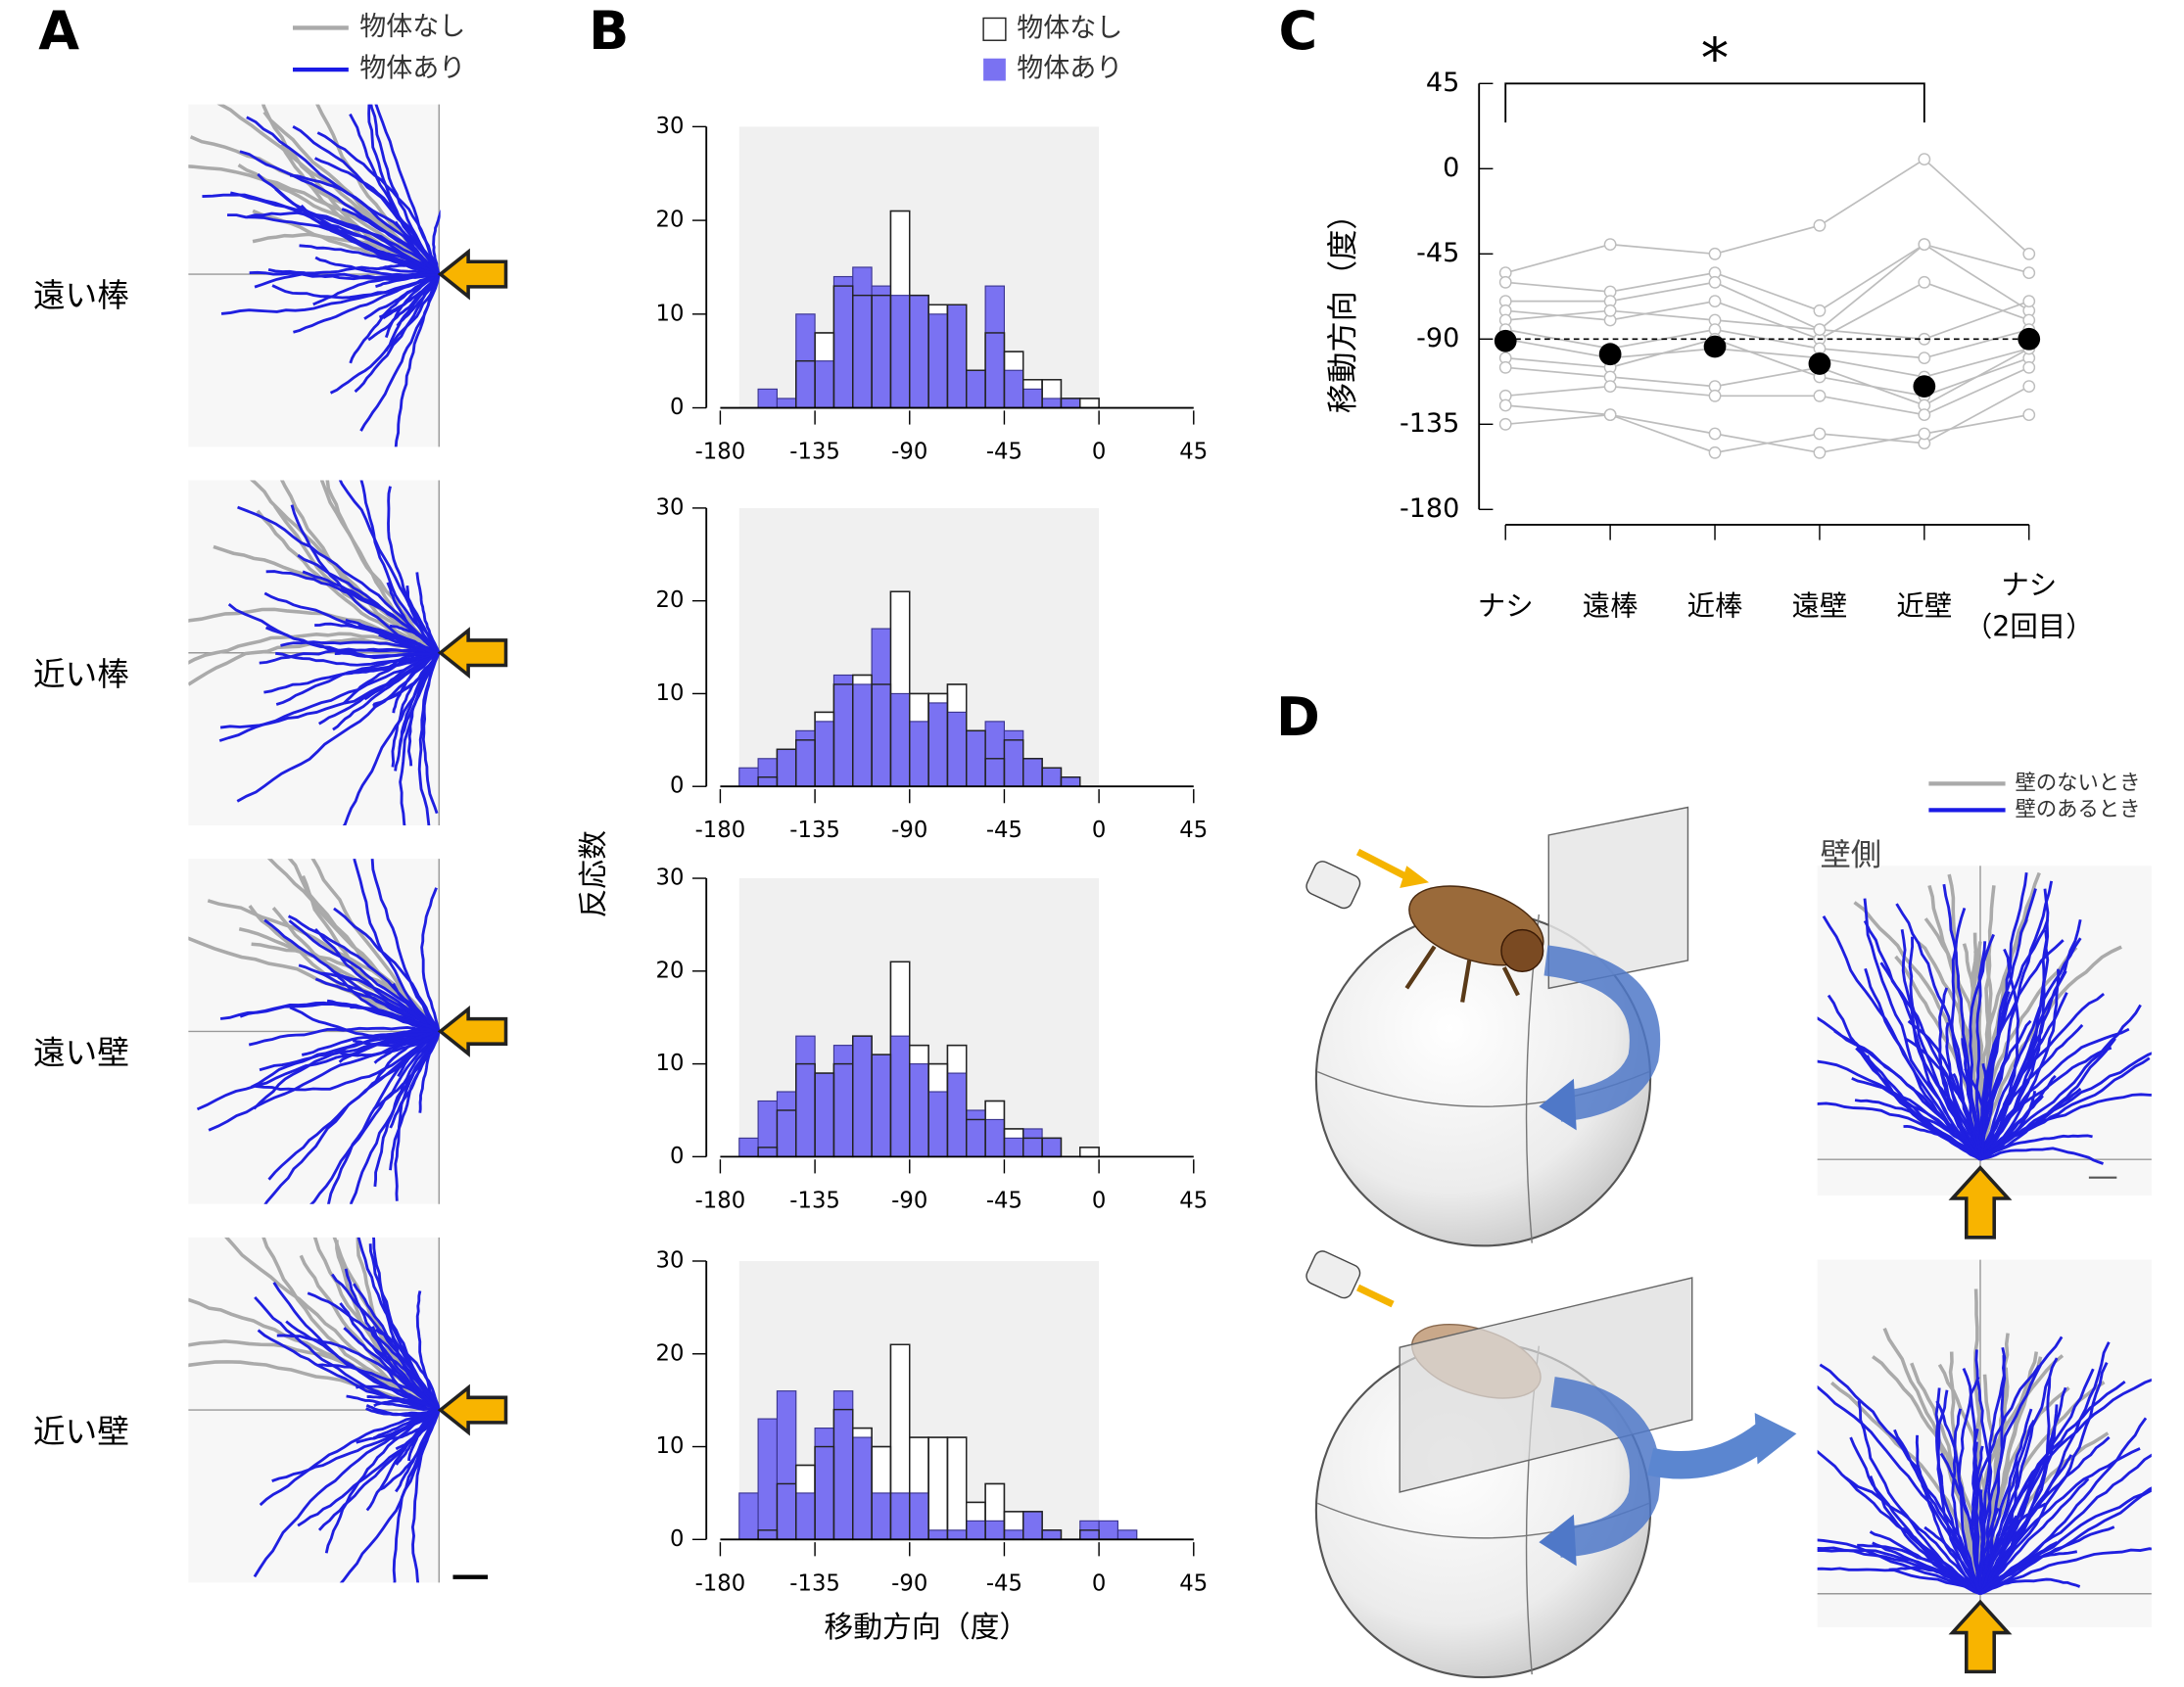 The width and height of the screenshot is (2184, 1687). What do you see at coordinates (670, 1260) in the screenshot?
I see `y-tick-label: 30` at bounding box center [670, 1260].